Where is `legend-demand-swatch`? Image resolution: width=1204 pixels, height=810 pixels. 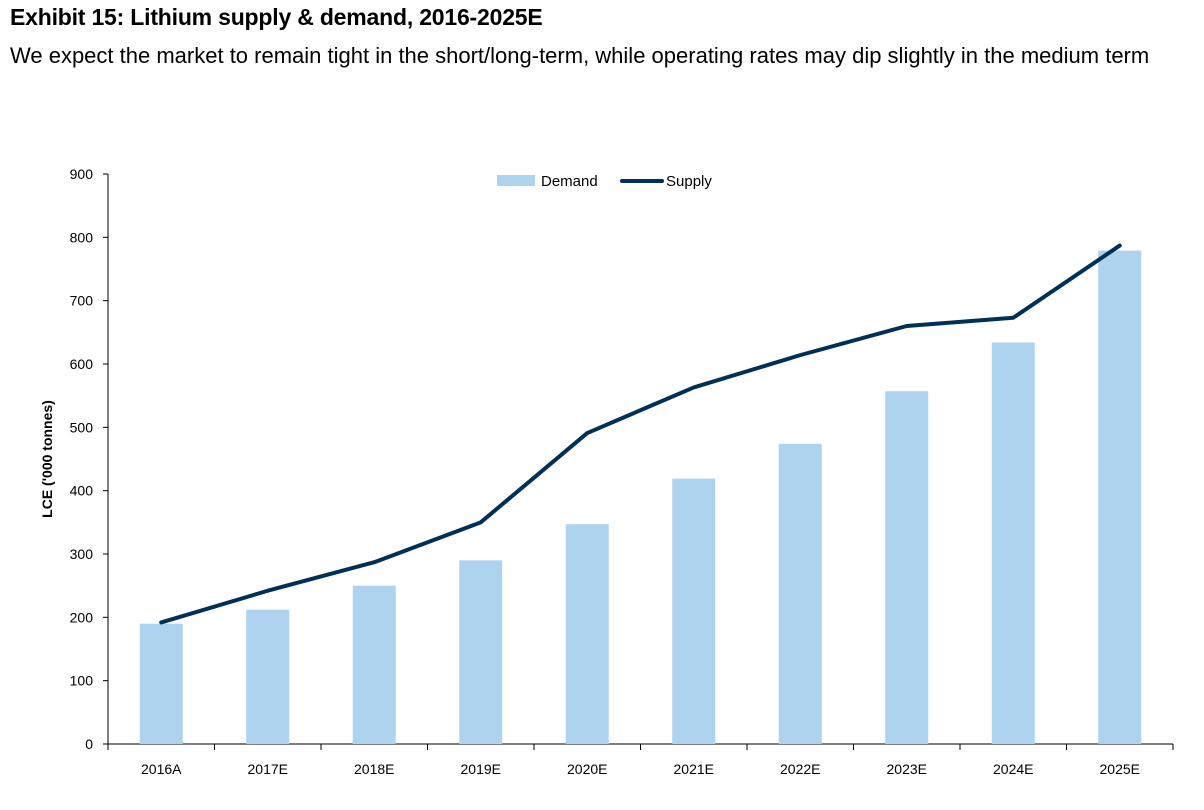
legend-demand-swatch is located at coordinates (516, 180).